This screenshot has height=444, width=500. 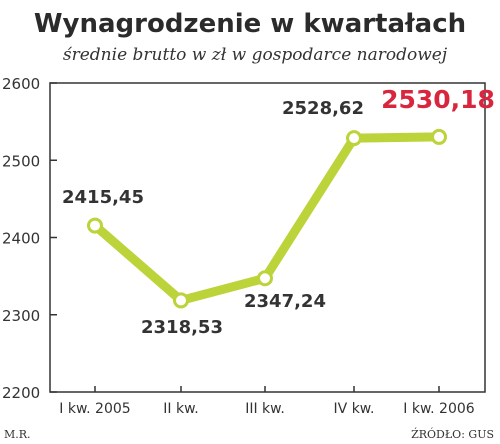 What do you see at coordinates (94, 409) in the screenshot?
I see `x-tick-label: I kw. 2005` at bounding box center [94, 409].